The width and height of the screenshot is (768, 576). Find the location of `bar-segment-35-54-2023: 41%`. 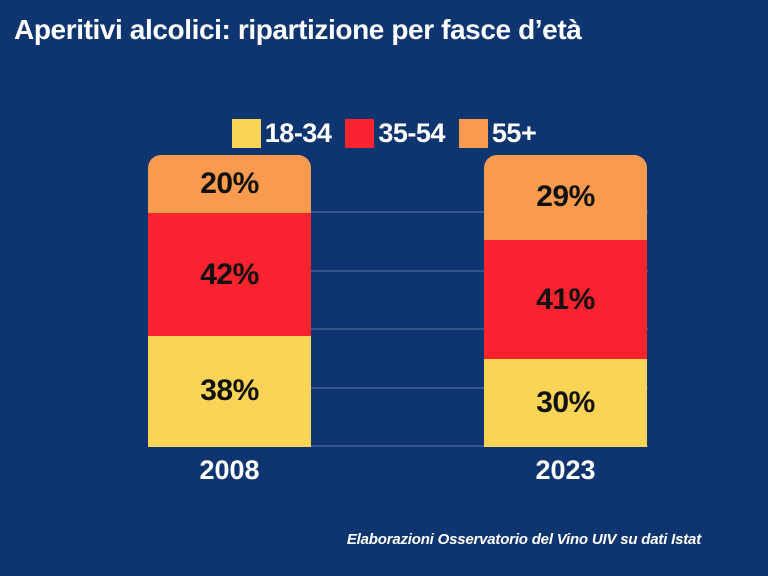

bar-segment-35-54-2023: 41% is located at coordinates (565, 299).